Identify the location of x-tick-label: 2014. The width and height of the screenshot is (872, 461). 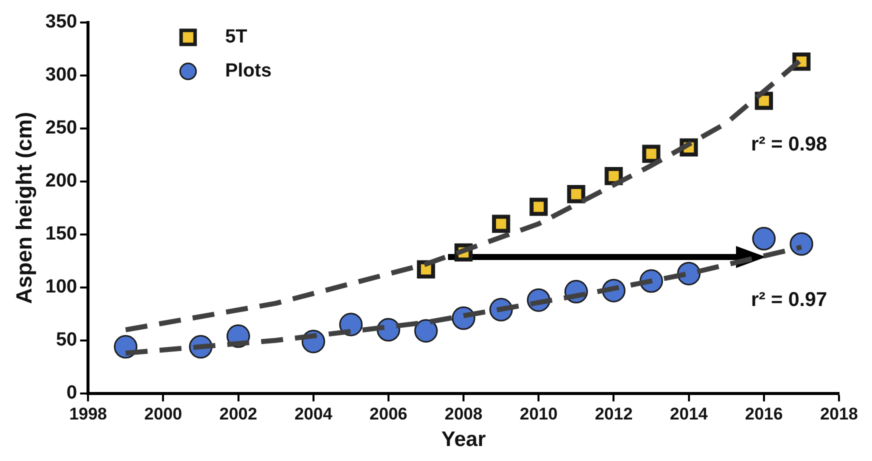
(689, 414).